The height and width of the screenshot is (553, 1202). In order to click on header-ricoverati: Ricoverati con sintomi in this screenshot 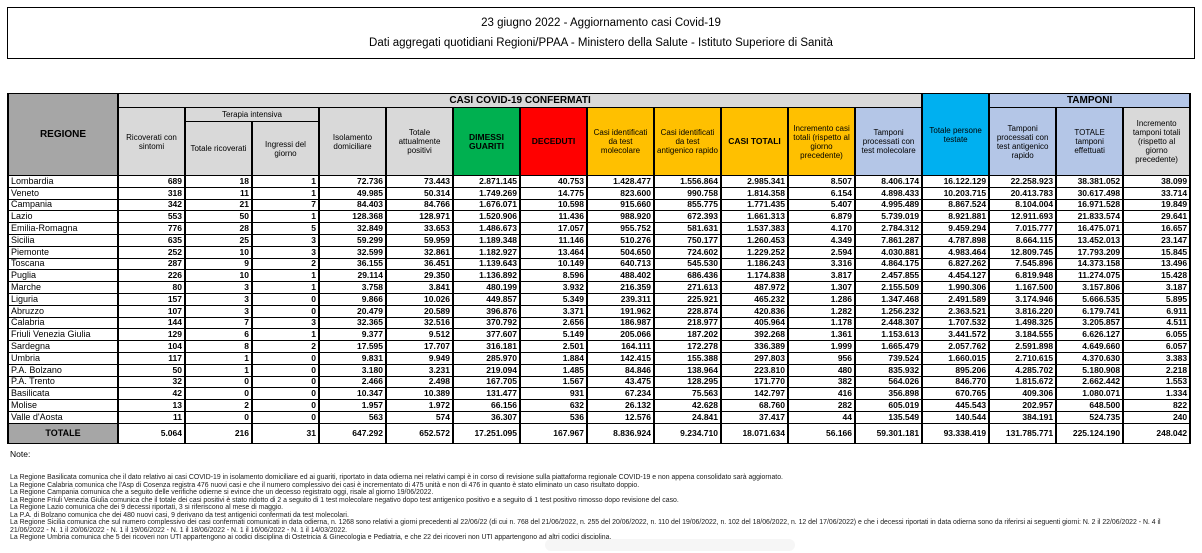, I will do `click(151, 141)`.